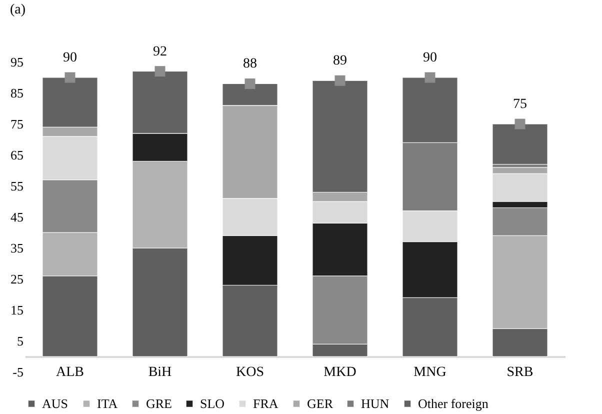 The height and width of the screenshot is (414, 602). Describe the element at coordinates (17, 62) in the screenshot. I see `y-tick-label: 95` at that location.